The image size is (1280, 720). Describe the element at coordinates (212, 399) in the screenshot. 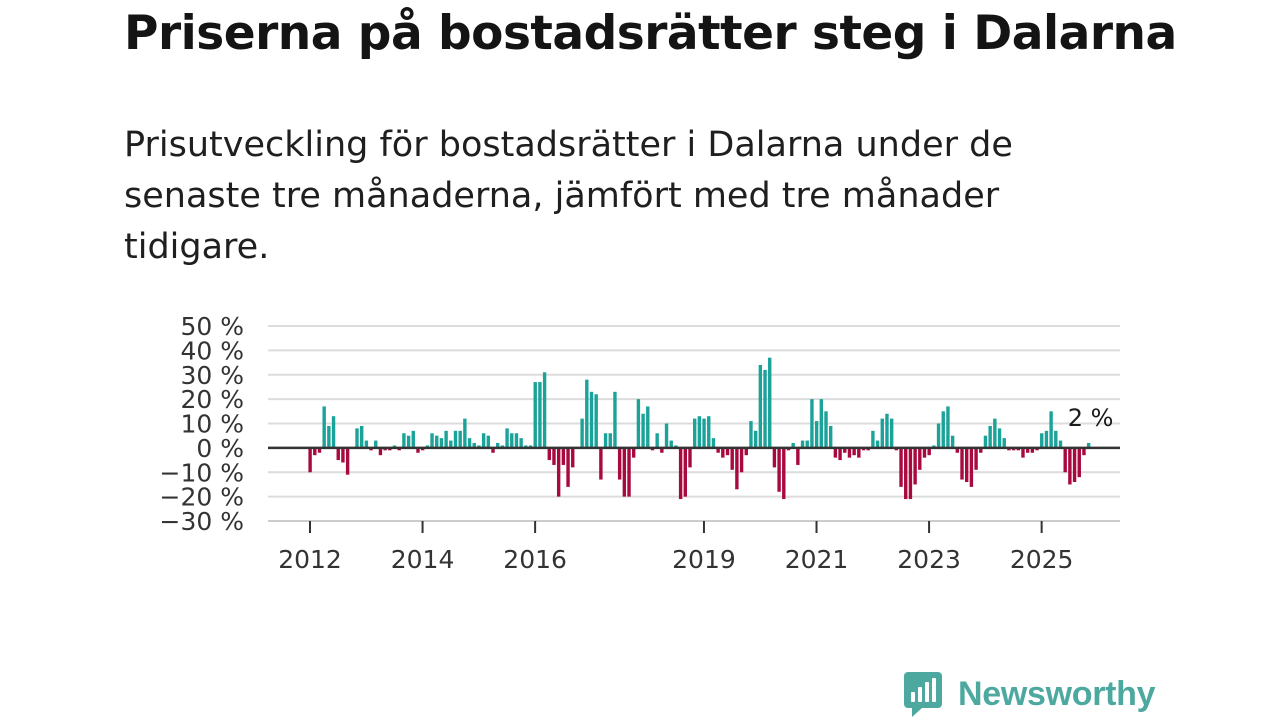

I see `y-tick-label: 20 %` at that location.